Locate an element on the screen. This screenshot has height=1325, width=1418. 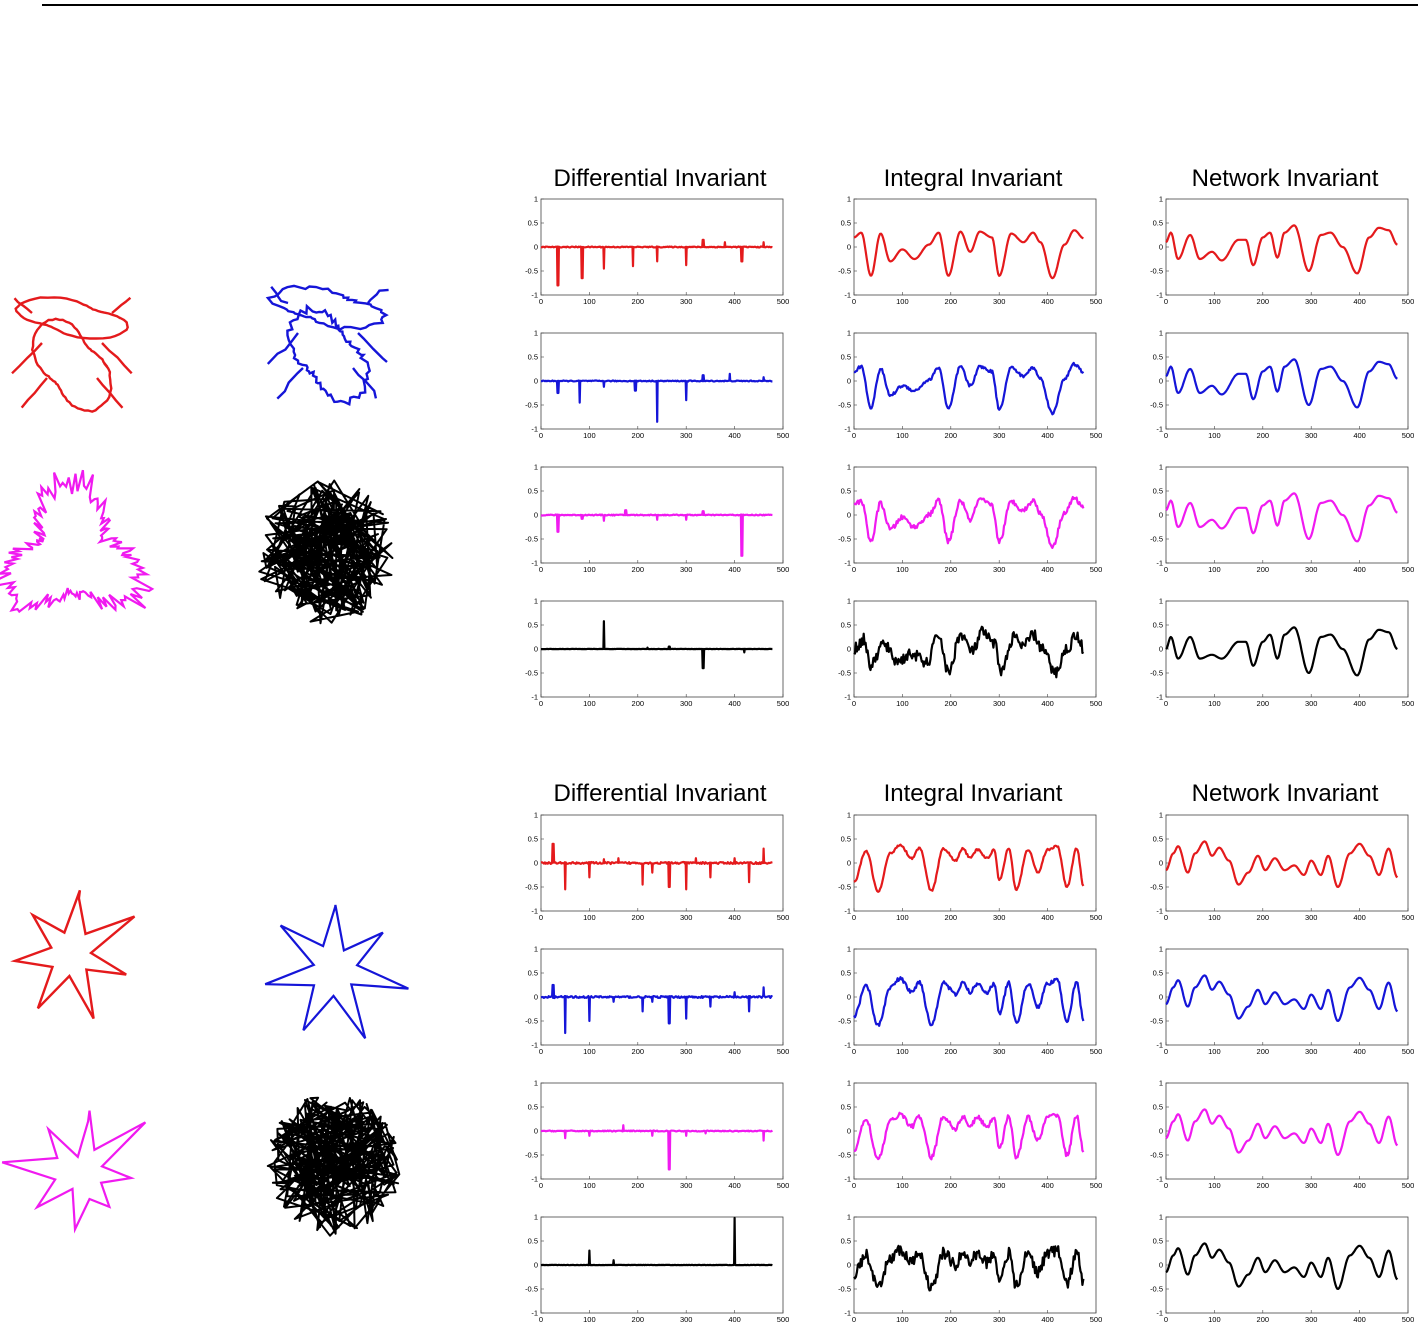
column-title: Integral Invariant is located at coordinates (973, 178).